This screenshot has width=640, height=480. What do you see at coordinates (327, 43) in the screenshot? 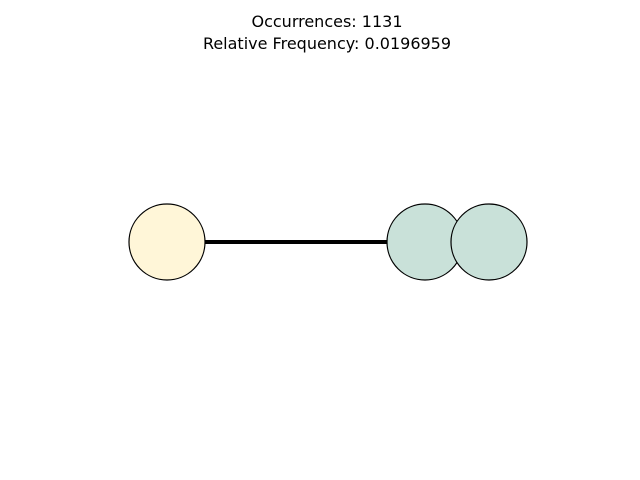
I see `title-relative-frequency: Relative Frequency: 0.0196959` at bounding box center [327, 43].